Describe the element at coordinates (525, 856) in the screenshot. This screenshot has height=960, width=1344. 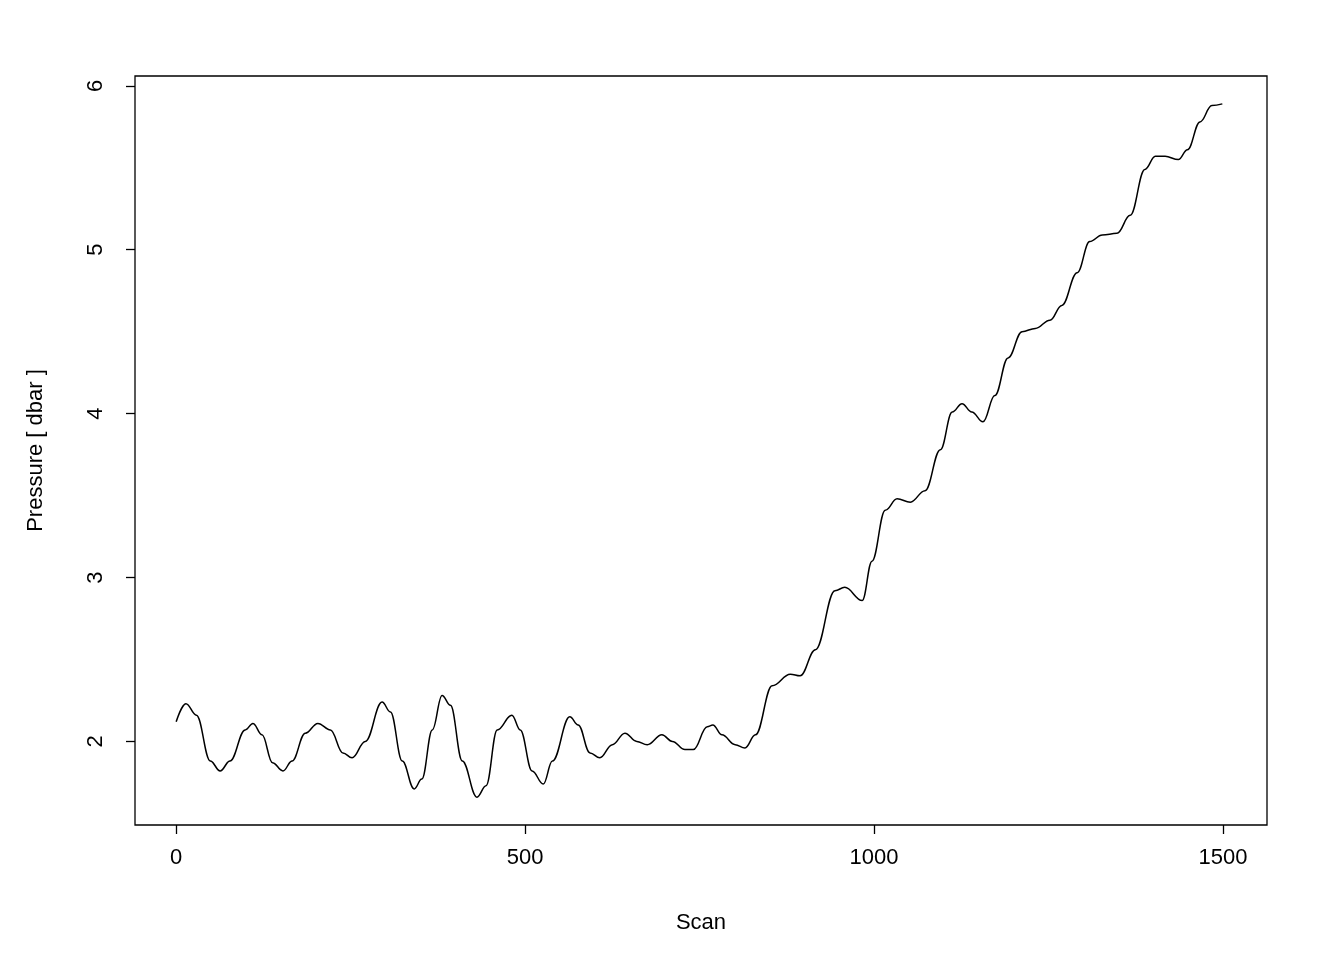
I see `x-tick-label: 500` at that location.